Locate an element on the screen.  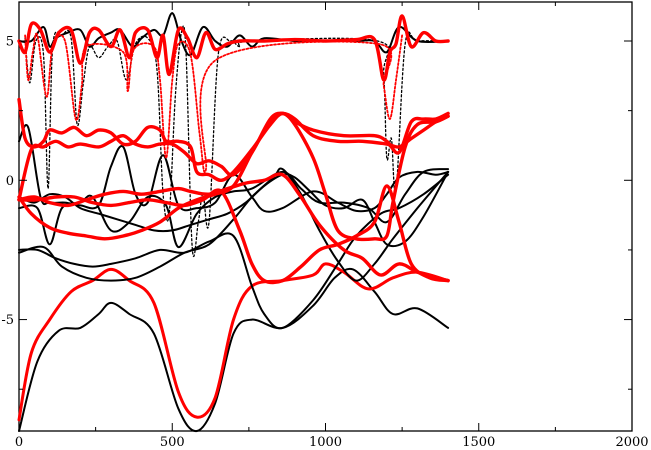
y-tick-label--5: -5 is located at coordinates (7, 320).